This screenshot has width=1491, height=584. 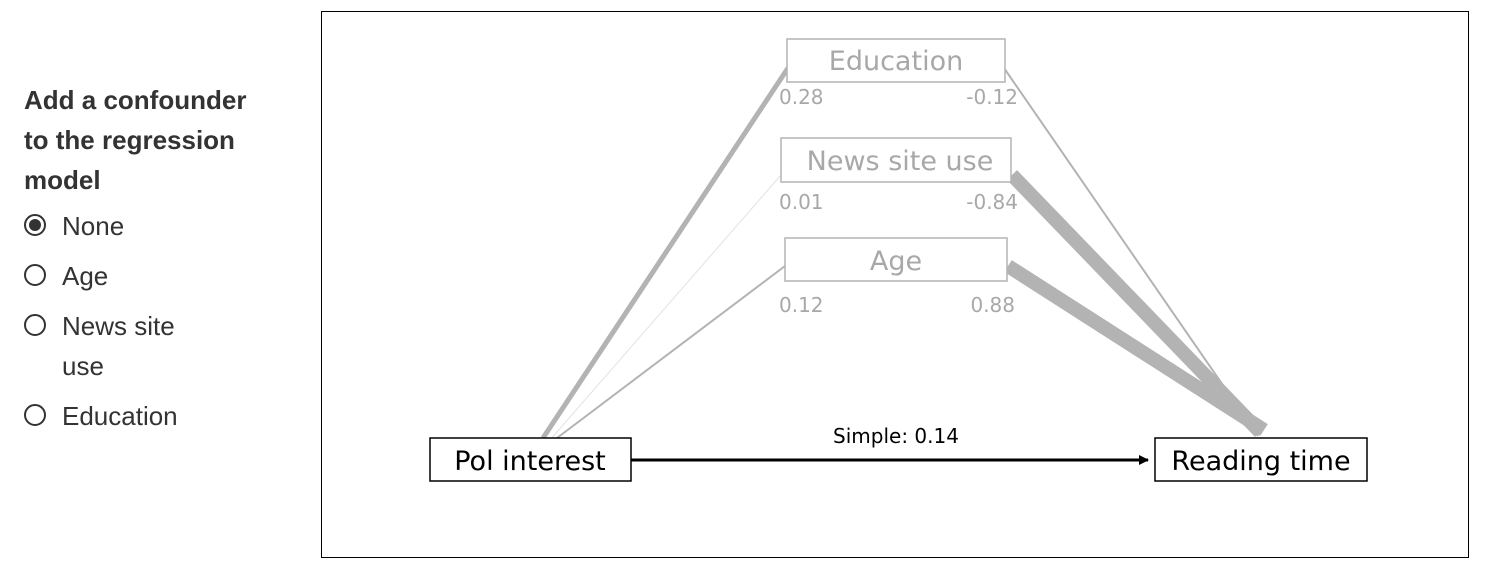 I want to click on node-age-box, so click(x=896, y=259).